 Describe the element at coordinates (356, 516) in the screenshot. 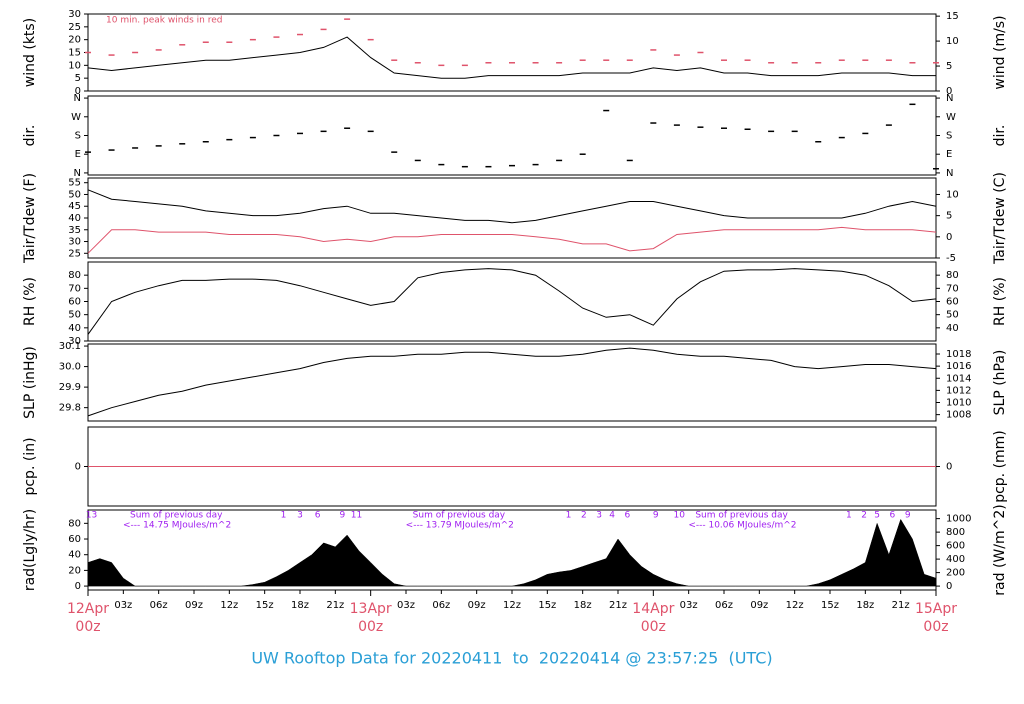

I see `hour-label: 11` at that location.